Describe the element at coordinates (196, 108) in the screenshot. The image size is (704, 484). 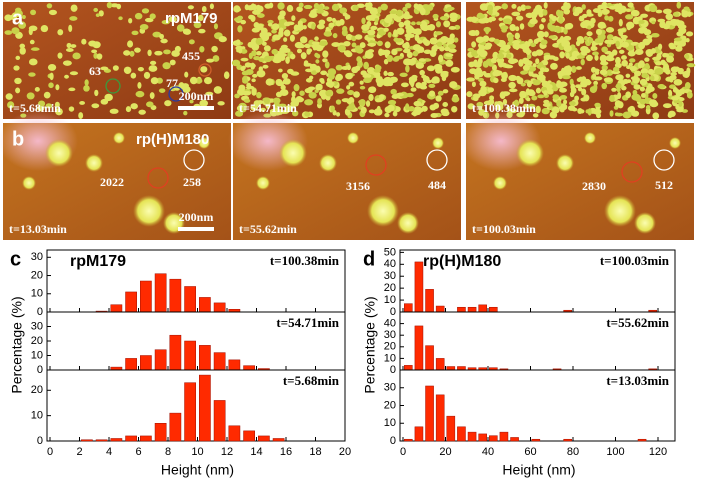
I see `scale-bar` at that location.